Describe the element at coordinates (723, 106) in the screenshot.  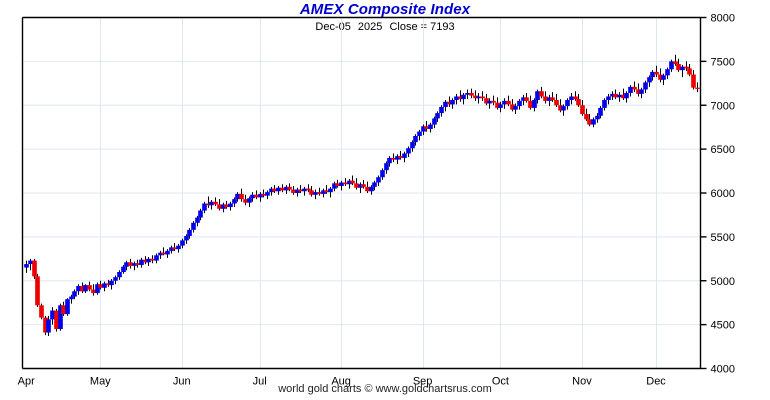
I see `svg-text: 7000` at that location.